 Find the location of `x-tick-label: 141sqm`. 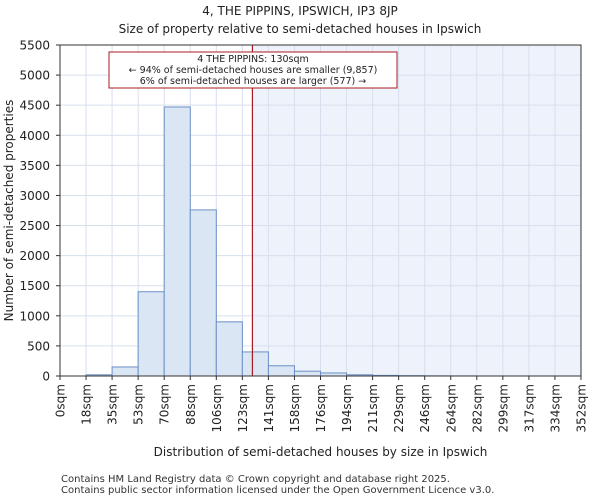

x-tick-label: 141sqm is located at coordinates (269, 408).